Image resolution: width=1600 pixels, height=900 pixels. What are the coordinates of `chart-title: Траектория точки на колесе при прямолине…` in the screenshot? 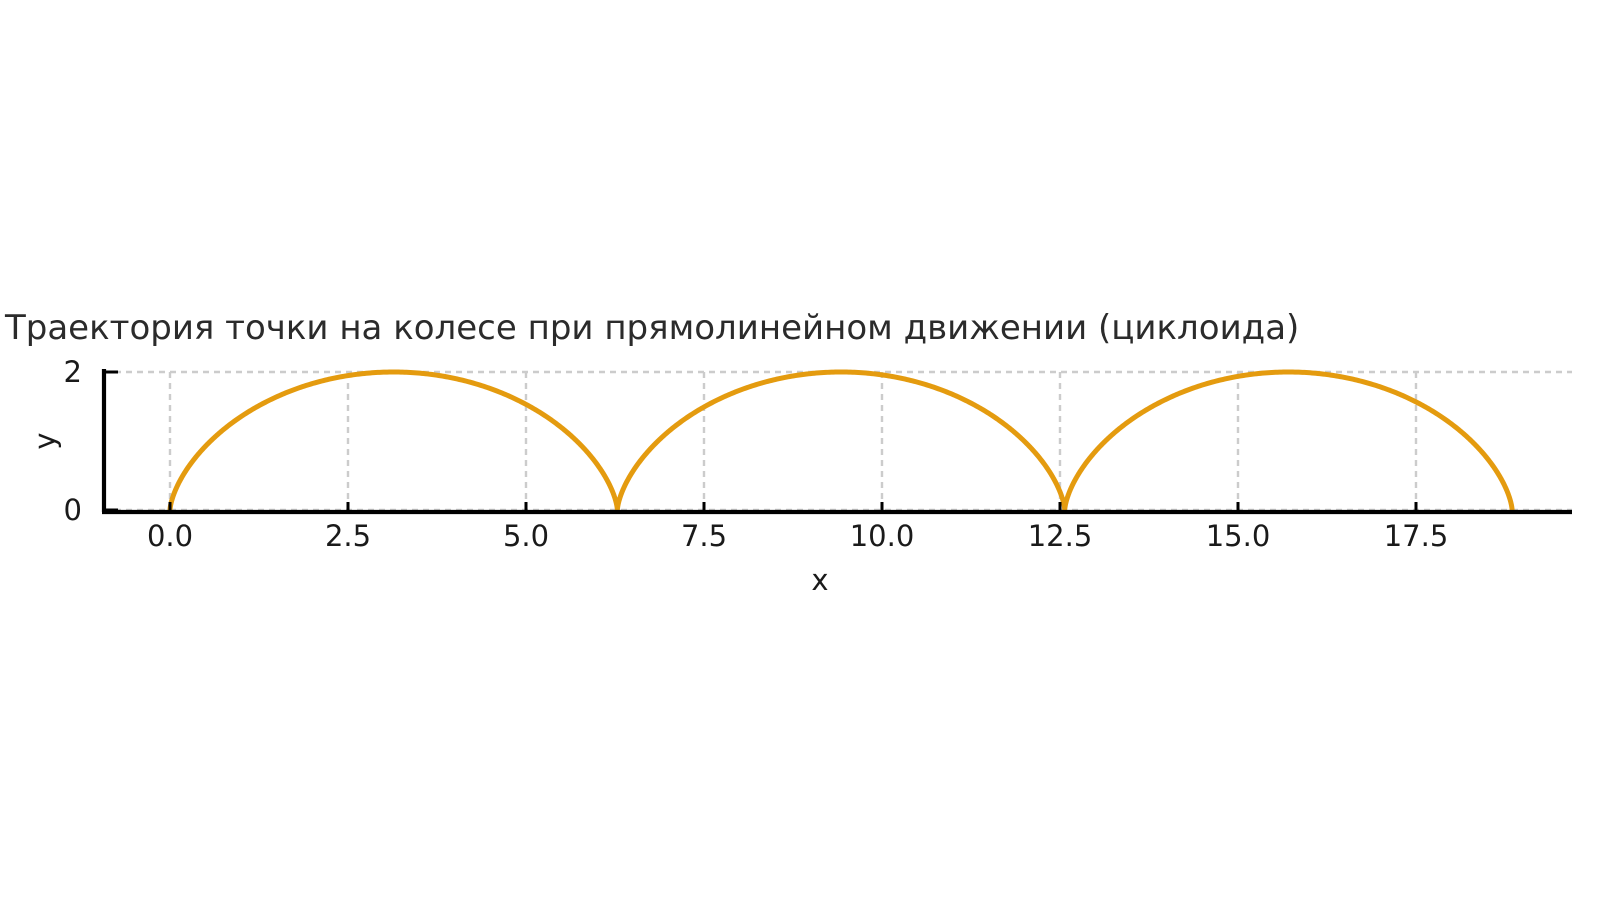 It's located at (652, 328).